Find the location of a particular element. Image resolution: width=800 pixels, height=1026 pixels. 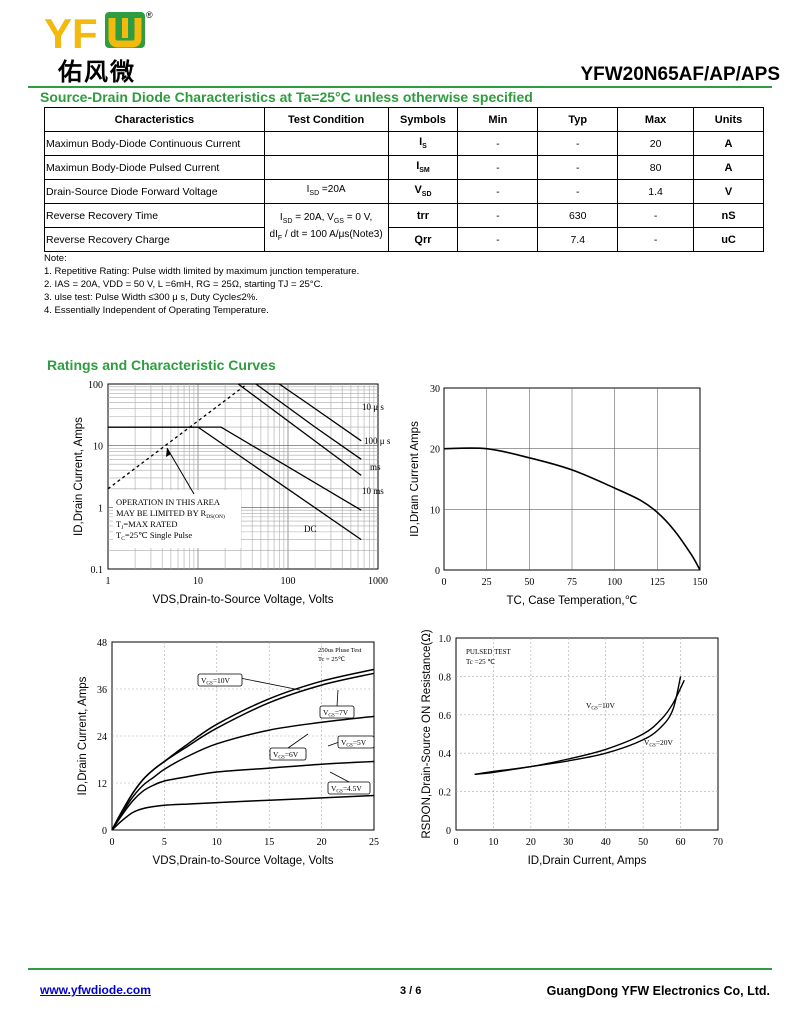

y-tick-label: 0.1 is located at coordinates (97, 570).